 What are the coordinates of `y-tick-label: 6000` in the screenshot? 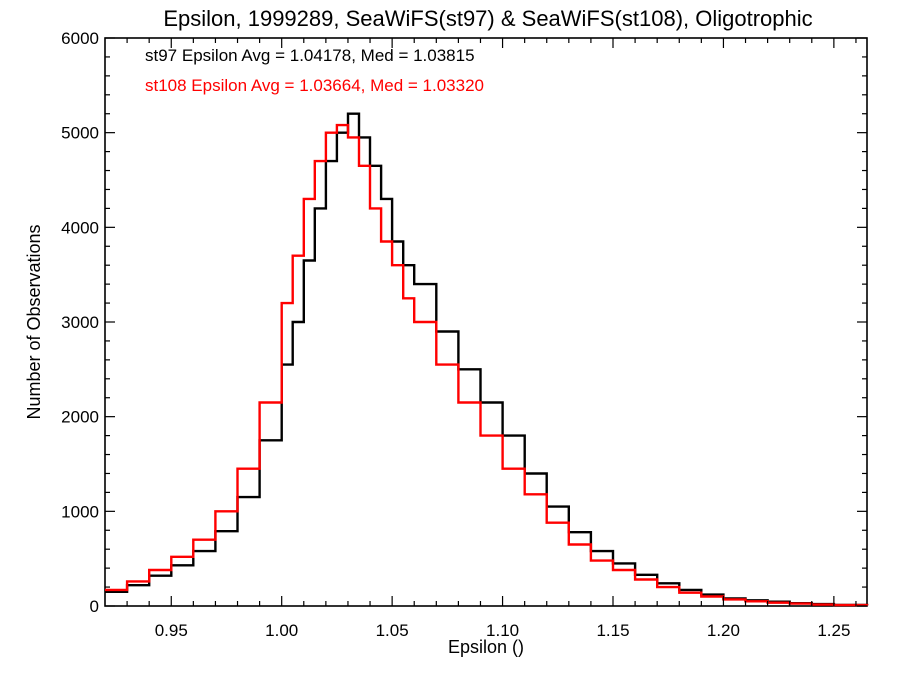 It's located at (80, 38).